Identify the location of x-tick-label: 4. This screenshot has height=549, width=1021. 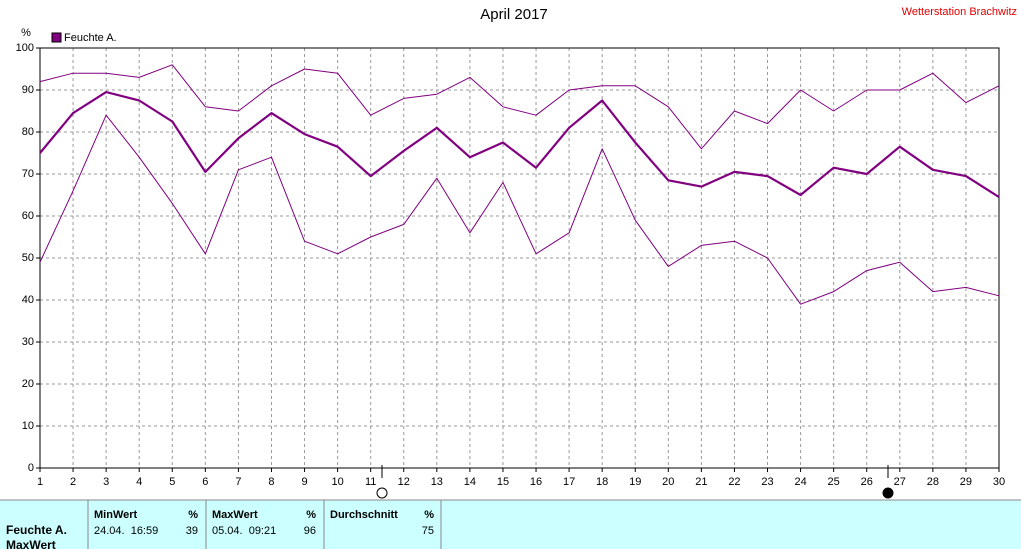
(139, 482).